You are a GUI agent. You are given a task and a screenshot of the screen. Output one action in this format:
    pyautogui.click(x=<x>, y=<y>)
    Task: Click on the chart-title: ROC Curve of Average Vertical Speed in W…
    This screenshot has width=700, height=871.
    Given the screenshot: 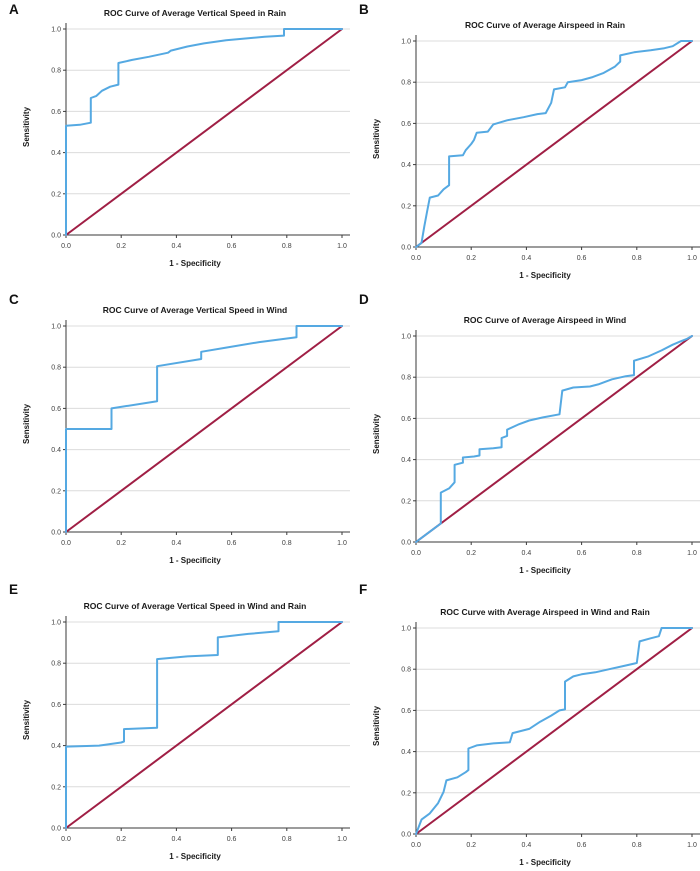 What is the action you would take?
    pyautogui.click(x=195, y=606)
    